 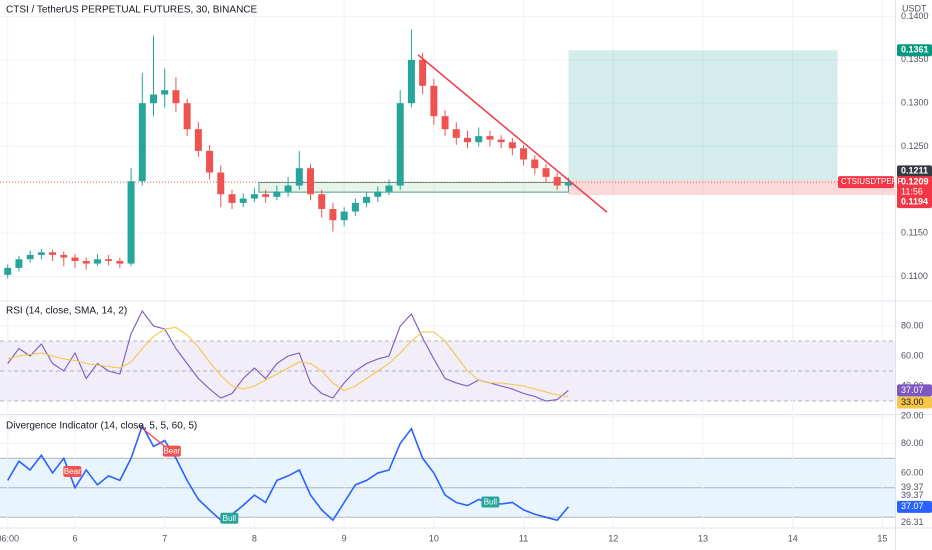 What do you see at coordinates (915, 146) in the screenshot?
I see `y-tick-label: 0.1250` at bounding box center [915, 146].